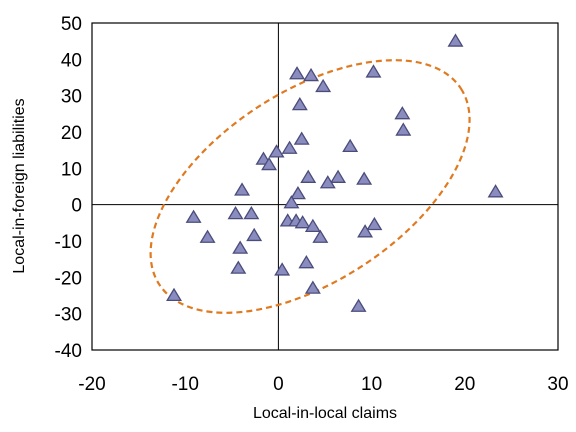  I want to click on x-tick-labels: -20 -10 0 10 20 30, so click(323, 384).